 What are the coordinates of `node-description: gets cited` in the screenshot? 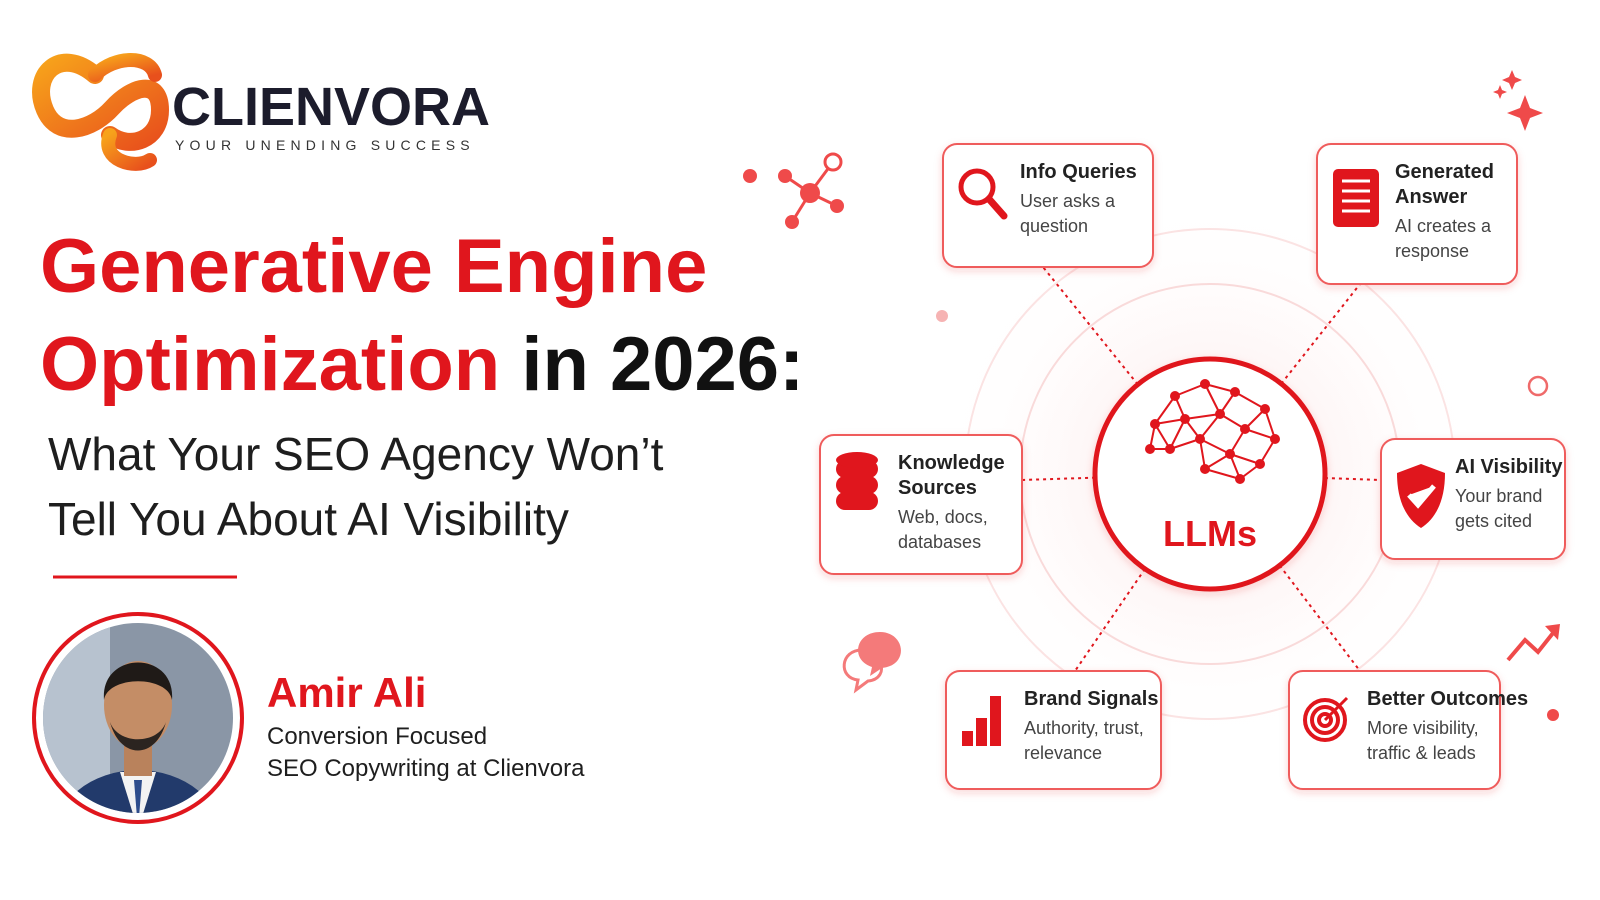 It's located at (1493, 521).